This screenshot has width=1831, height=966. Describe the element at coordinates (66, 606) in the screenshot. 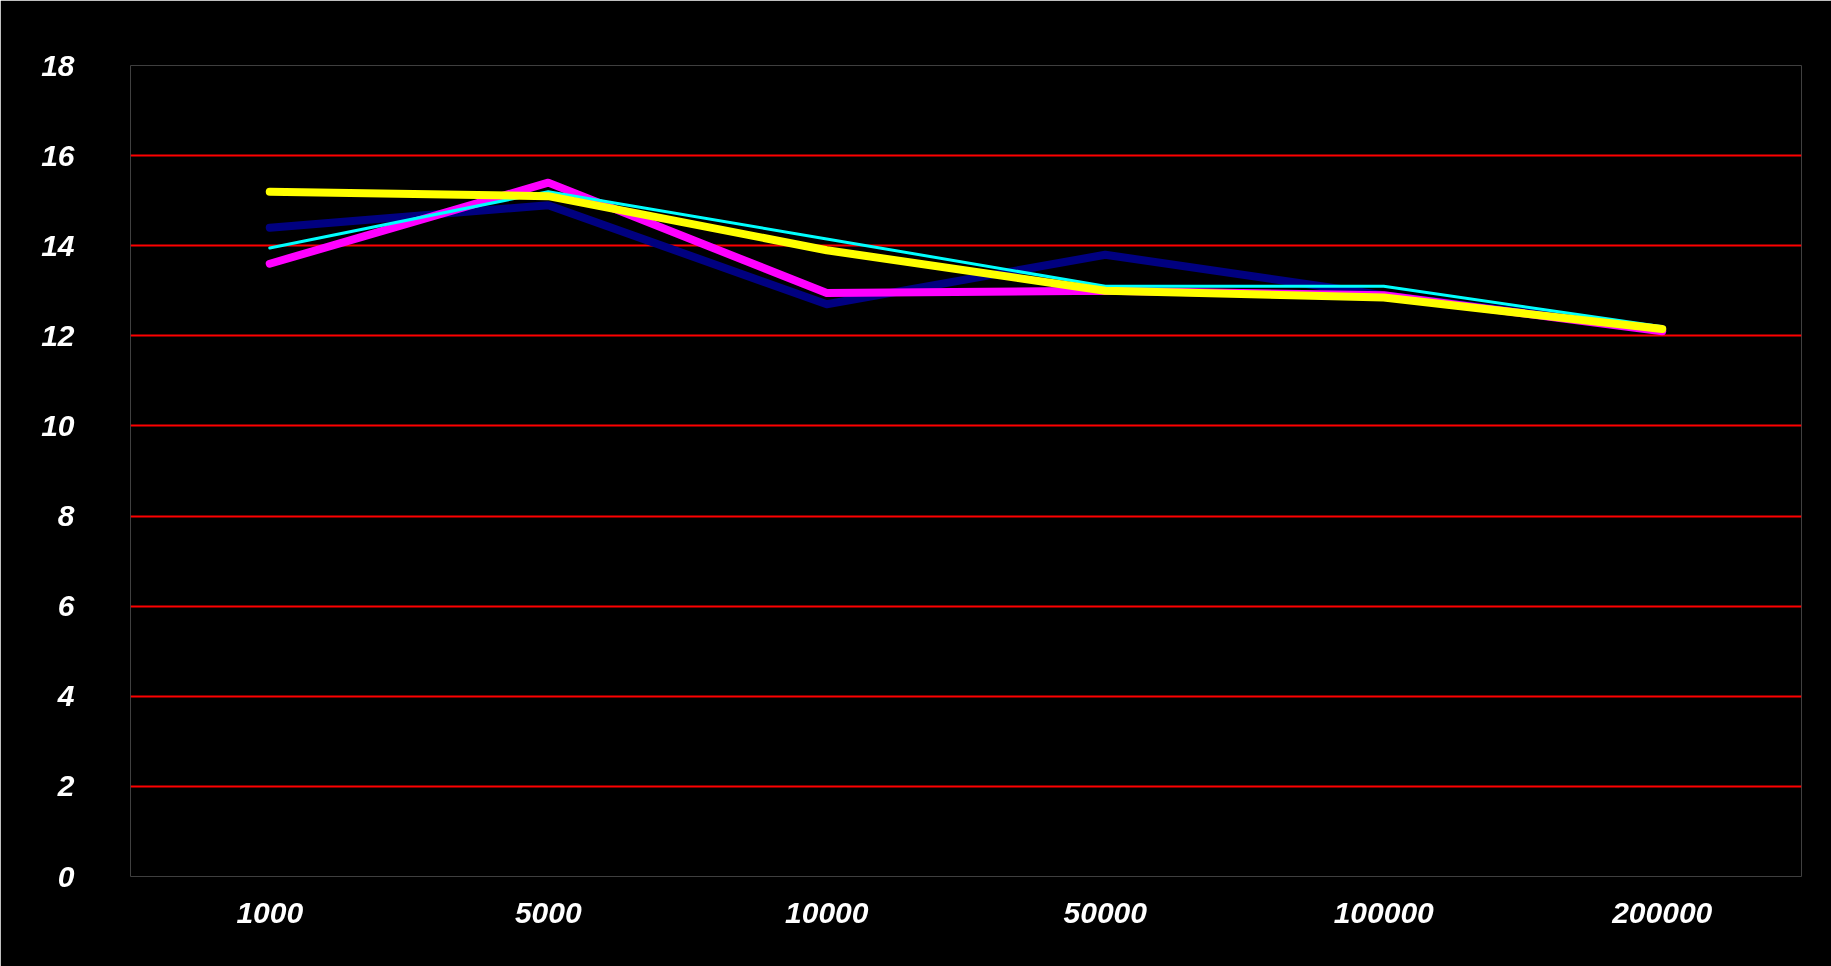

I see `y-tick-label: 6` at that location.